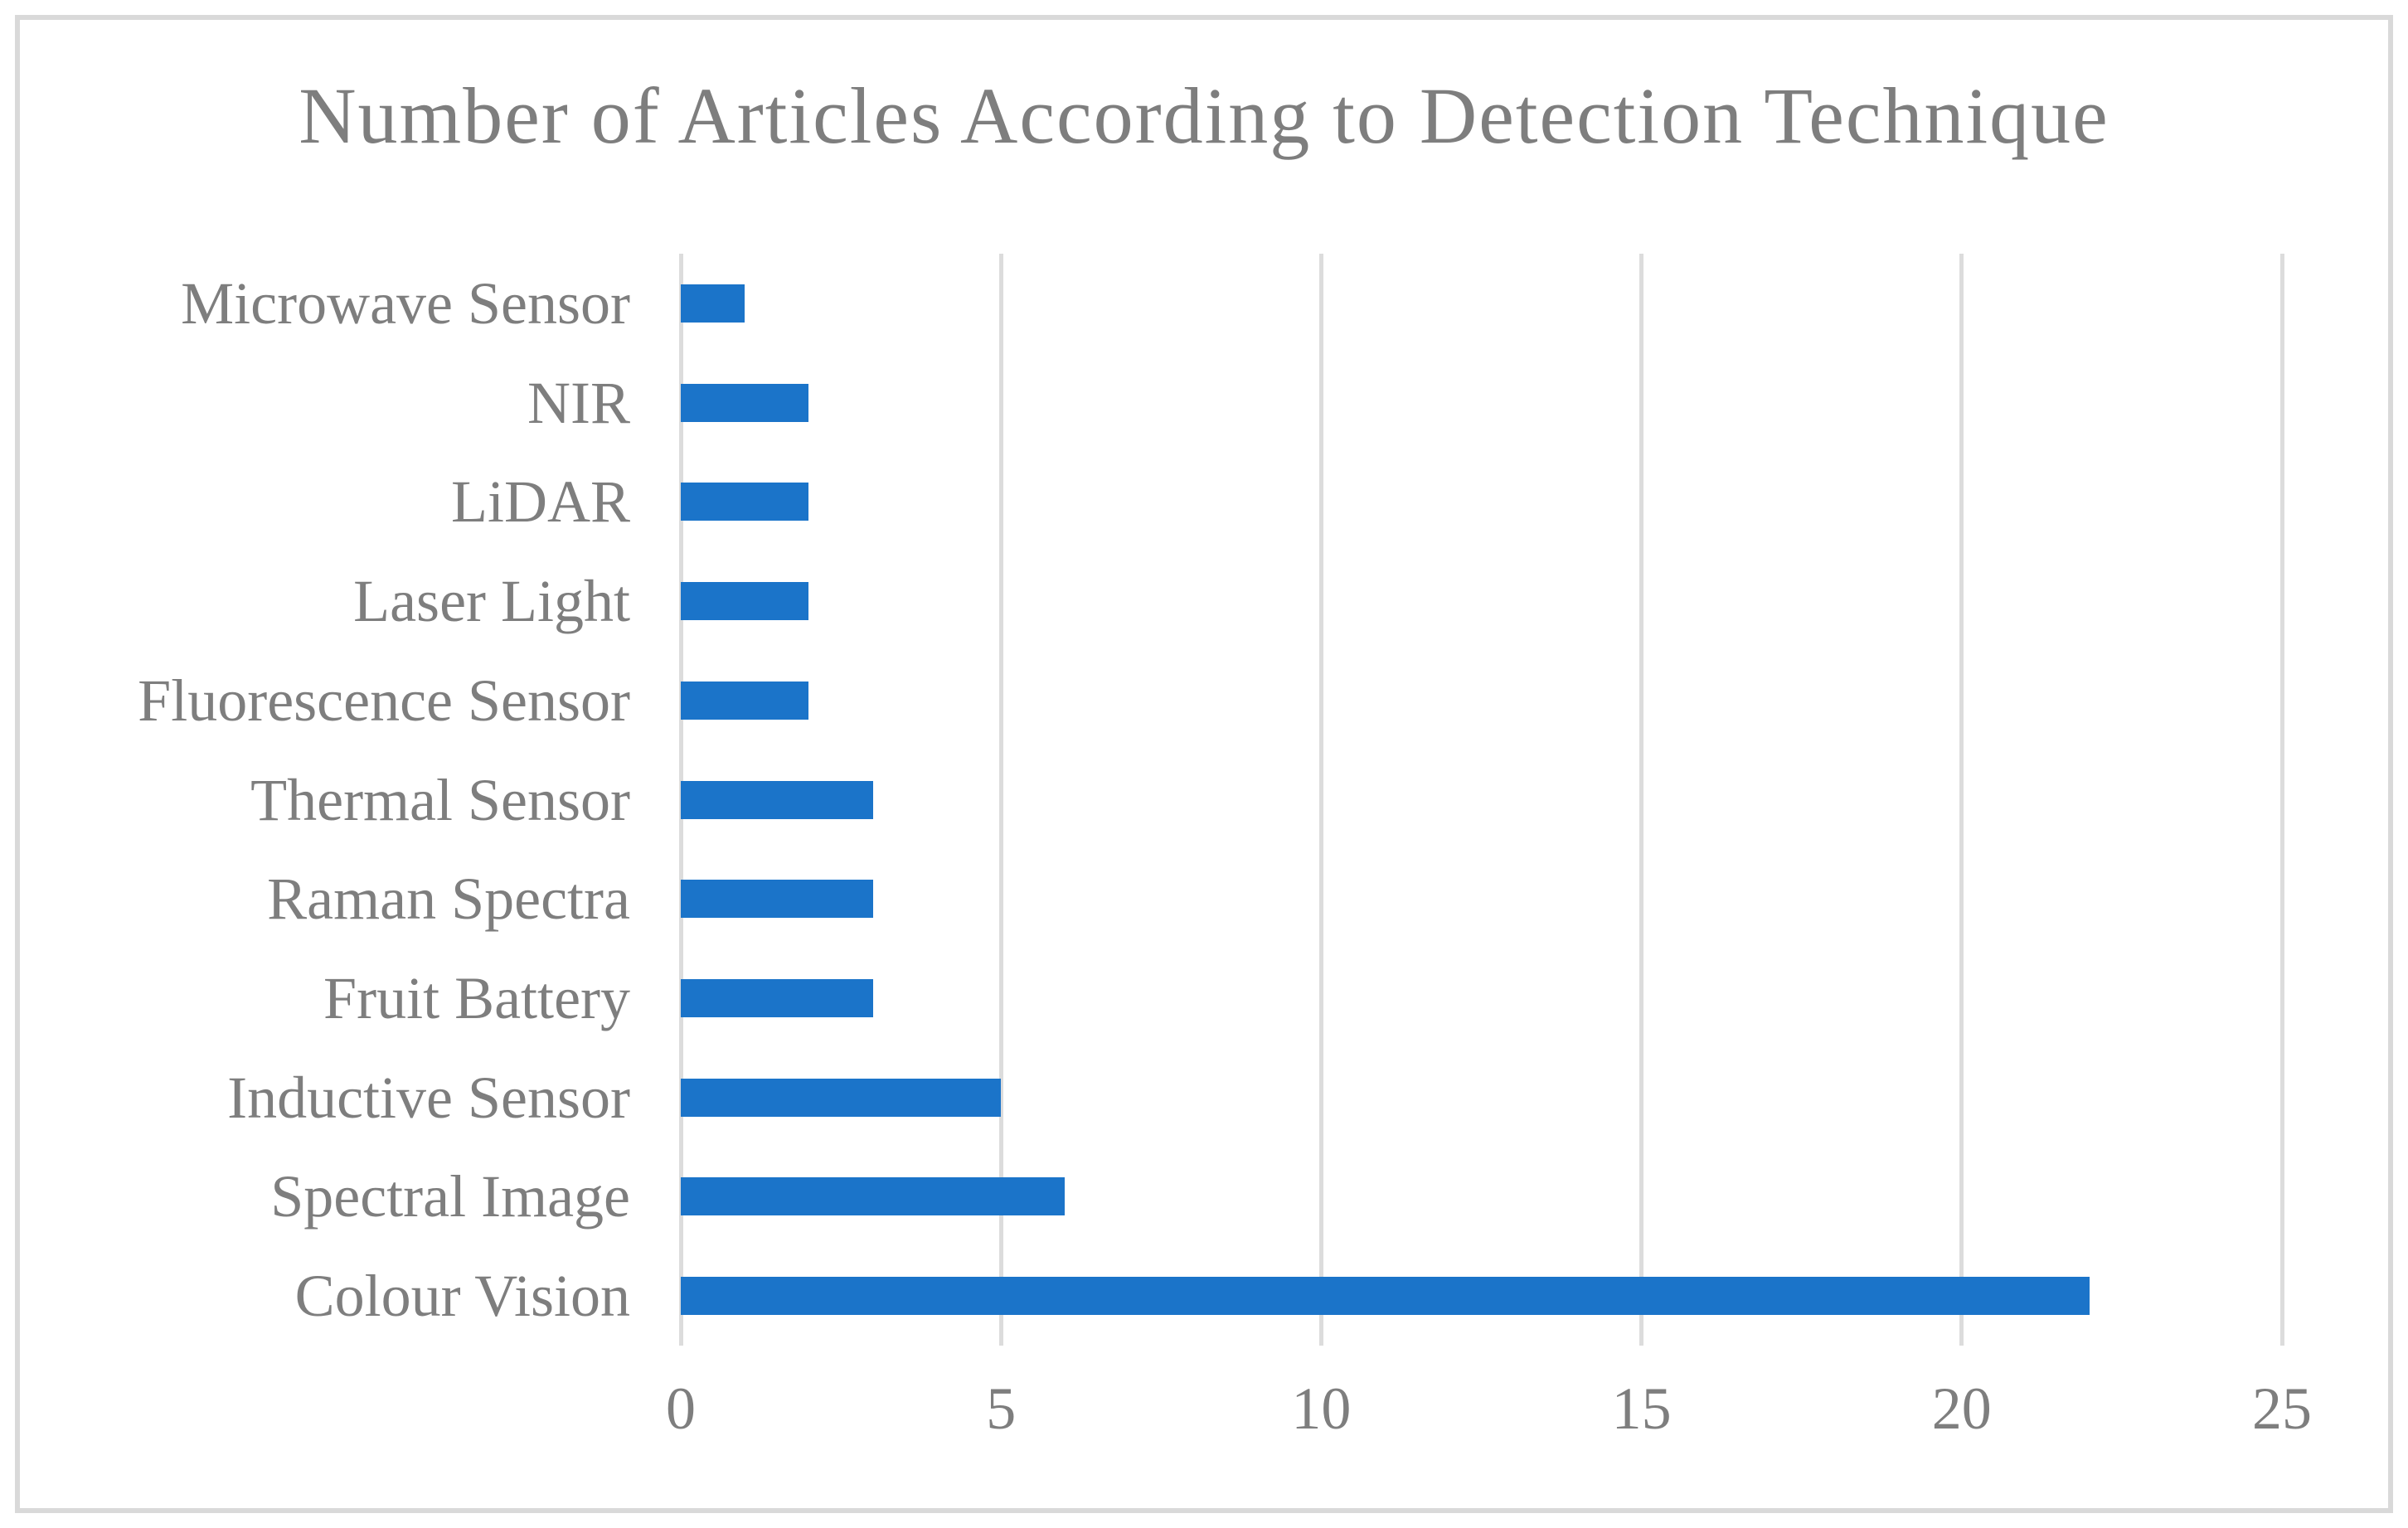 The image size is (2408, 1528). I want to click on bar-fruit-battery, so click(777, 997).